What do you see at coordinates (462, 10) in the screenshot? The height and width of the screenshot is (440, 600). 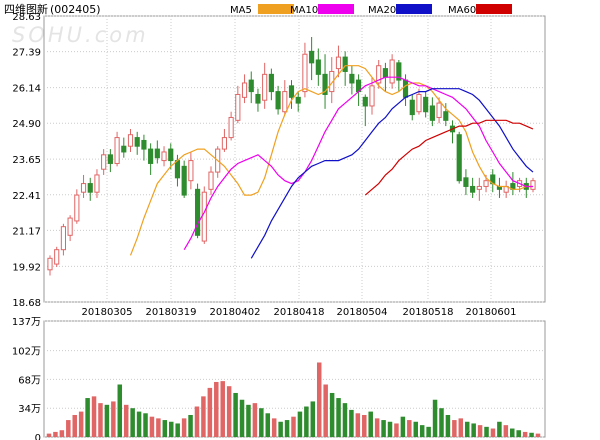 I see `legend-label-ma60: MA60` at bounding box center [462, 10].